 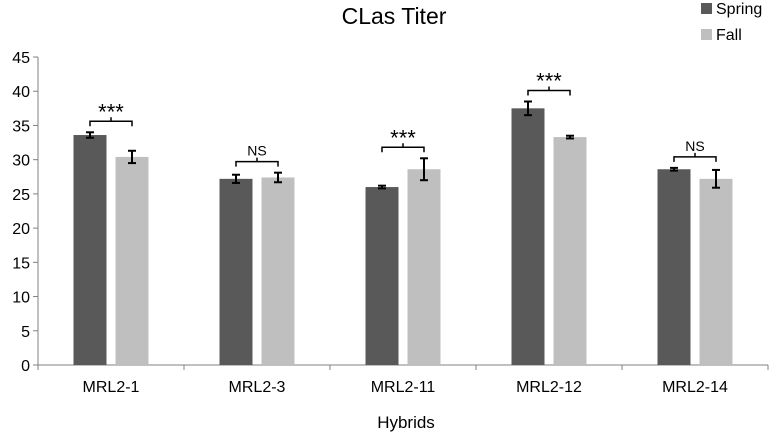 What do you see at coordinates (25, 332) in the screenshot?
I see `y-tick-label: 5` at bounding box center [25, 332].